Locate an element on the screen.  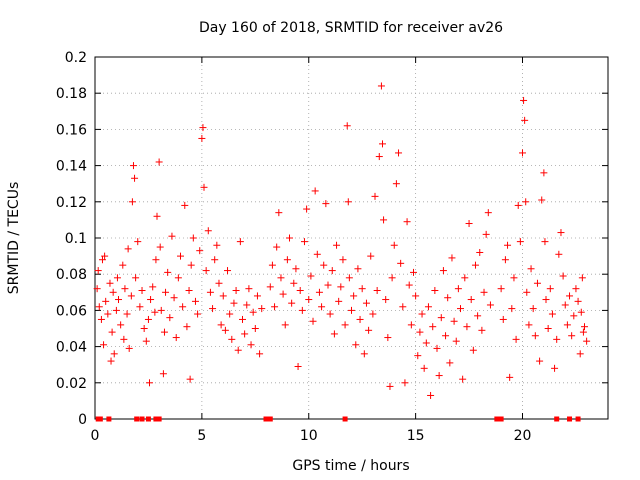
y-tick-label: 0.16 is located at coordinates (71, 130).